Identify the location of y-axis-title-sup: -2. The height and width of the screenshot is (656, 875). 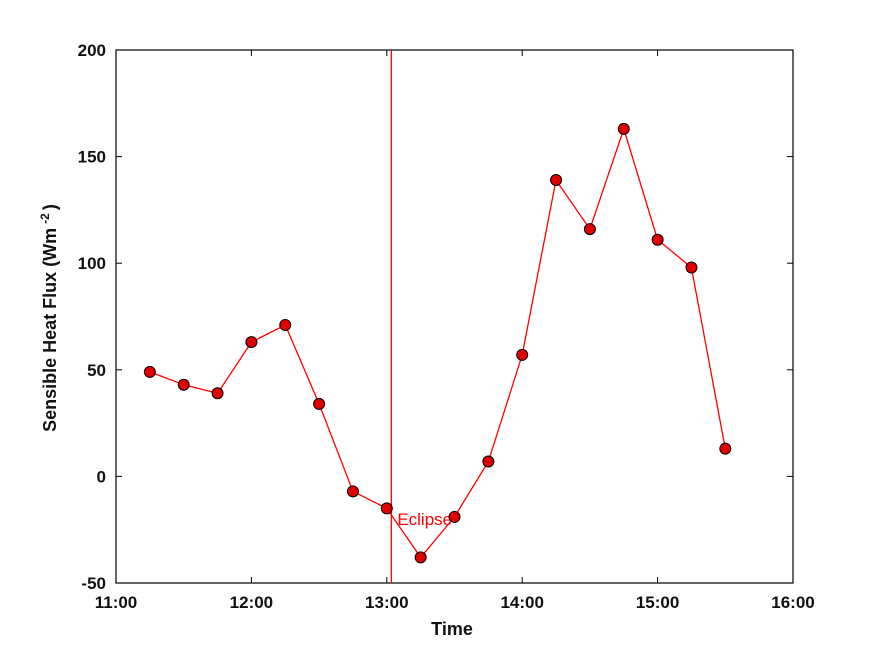
(45, 218).